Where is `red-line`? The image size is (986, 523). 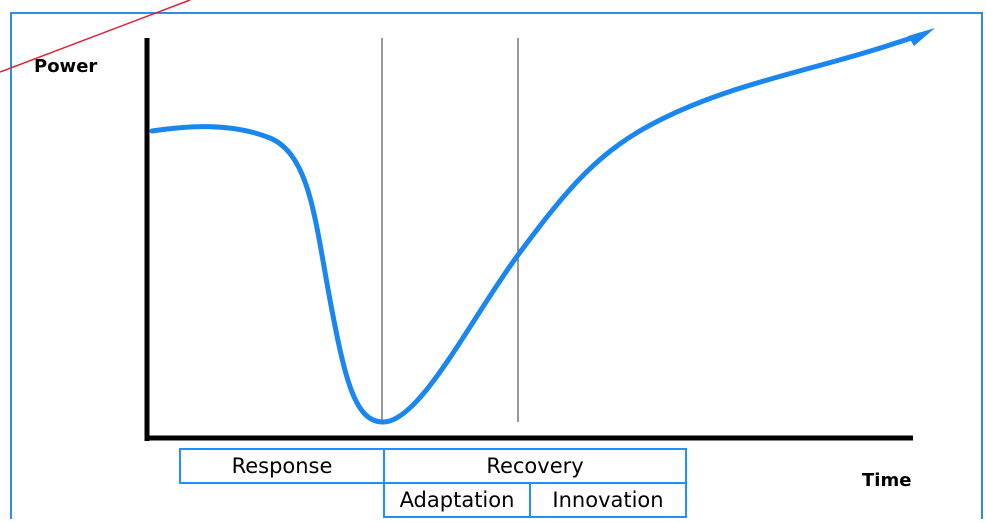 red-line is located at coordinates (95, 36).